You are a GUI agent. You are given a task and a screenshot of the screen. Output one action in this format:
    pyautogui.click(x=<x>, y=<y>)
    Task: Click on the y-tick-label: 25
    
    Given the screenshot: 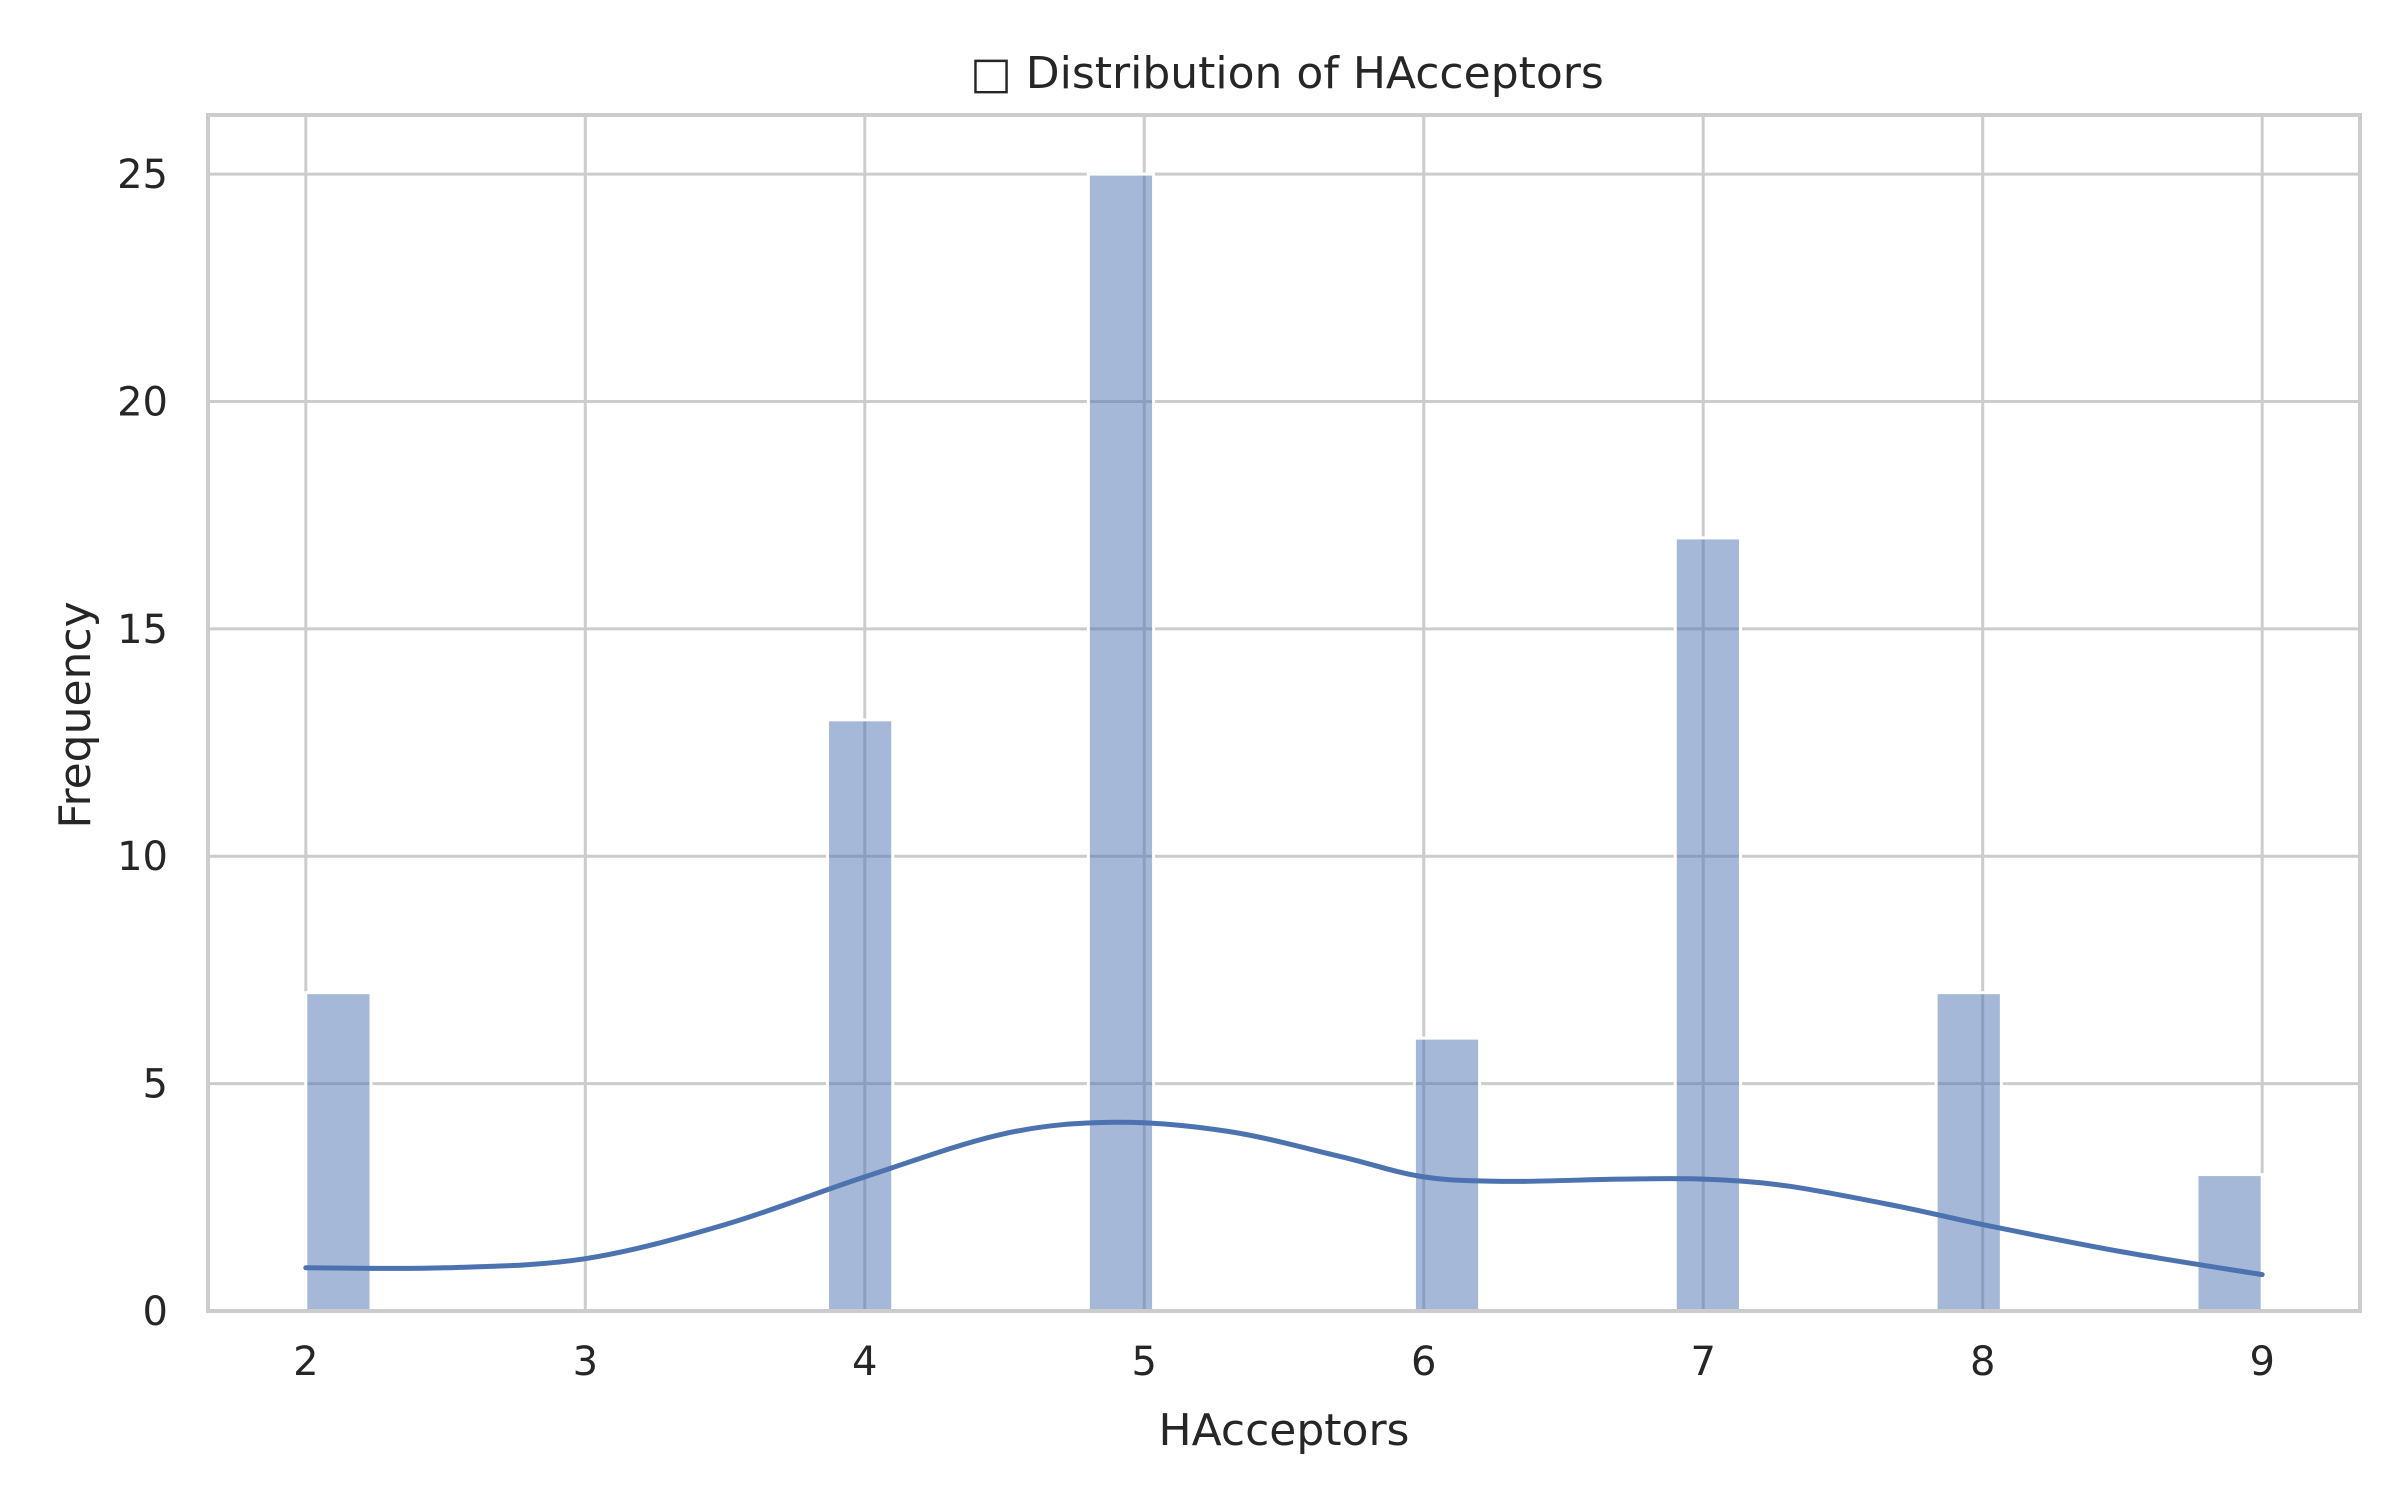 What is the action you would take?
    pyautogui.click(x=142, y=175)
    